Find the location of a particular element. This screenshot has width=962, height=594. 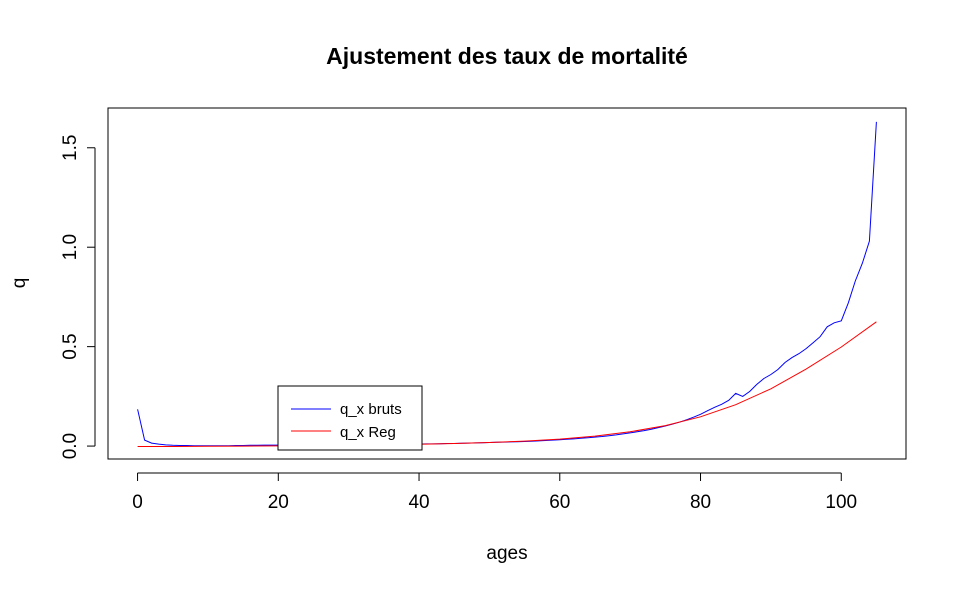

x-tick-label: 40 is located at coordinates (418, 502).